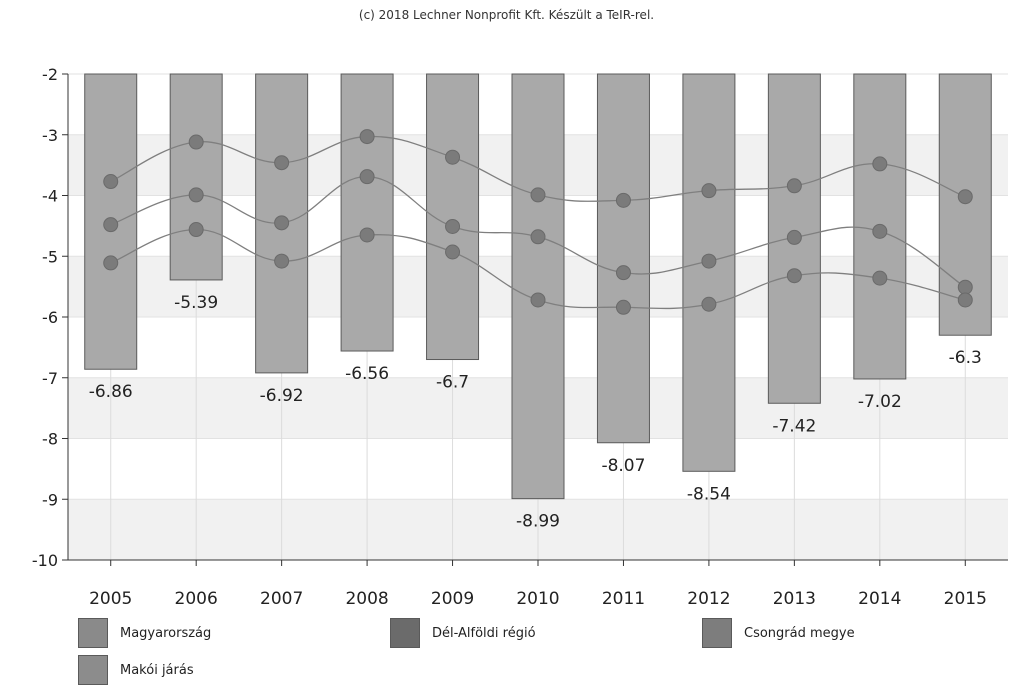  I want to click on x-tick-label: 2009, so click(452, 599).